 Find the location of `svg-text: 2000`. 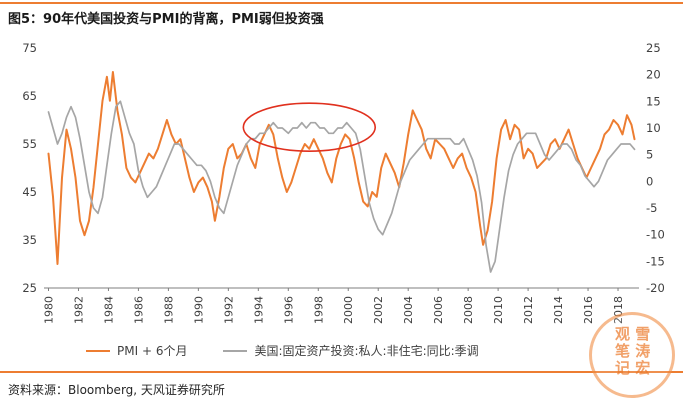

svg-text: 2000 is located at coordinates (348, 310).